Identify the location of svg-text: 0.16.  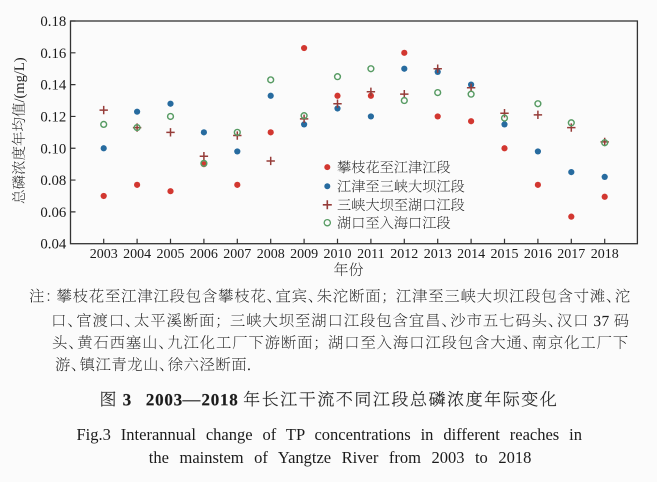
(53, 54).